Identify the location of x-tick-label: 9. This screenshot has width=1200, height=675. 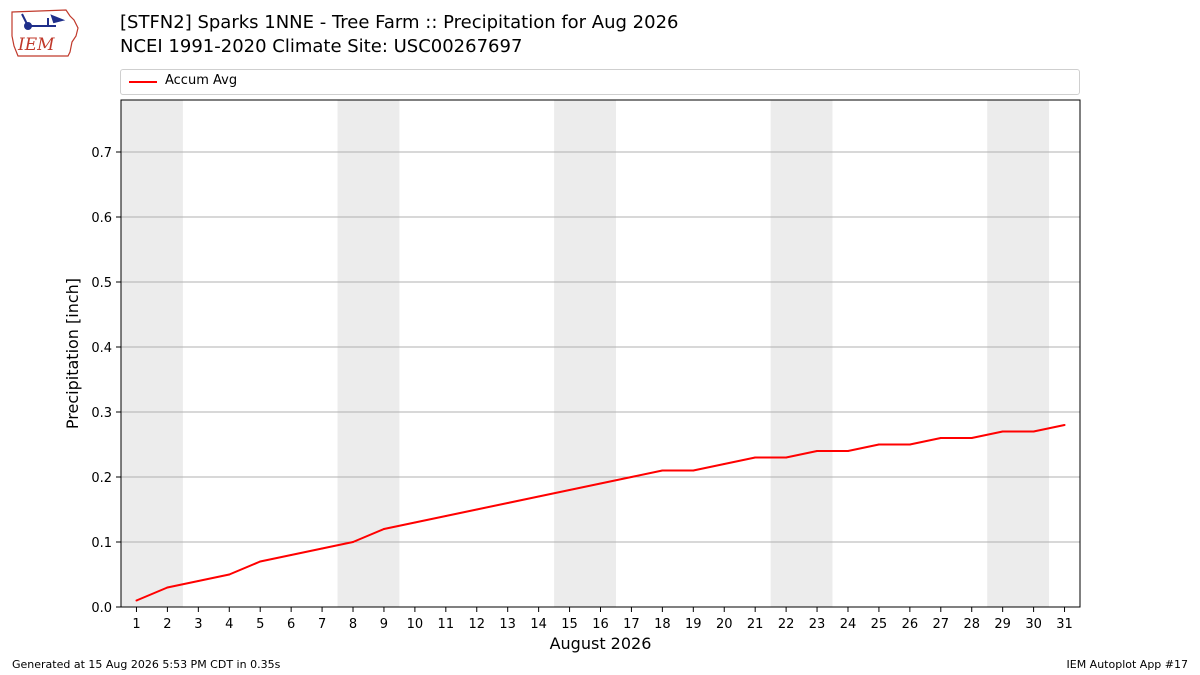
(384, 624).